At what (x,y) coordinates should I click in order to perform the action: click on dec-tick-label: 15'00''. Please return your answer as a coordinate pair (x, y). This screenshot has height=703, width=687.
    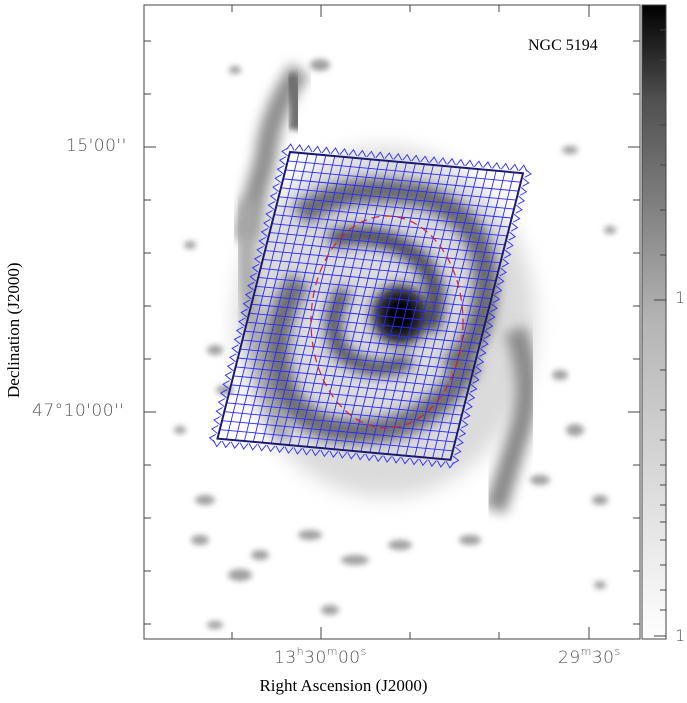
    Looking at the image, I should click on (96, 146).